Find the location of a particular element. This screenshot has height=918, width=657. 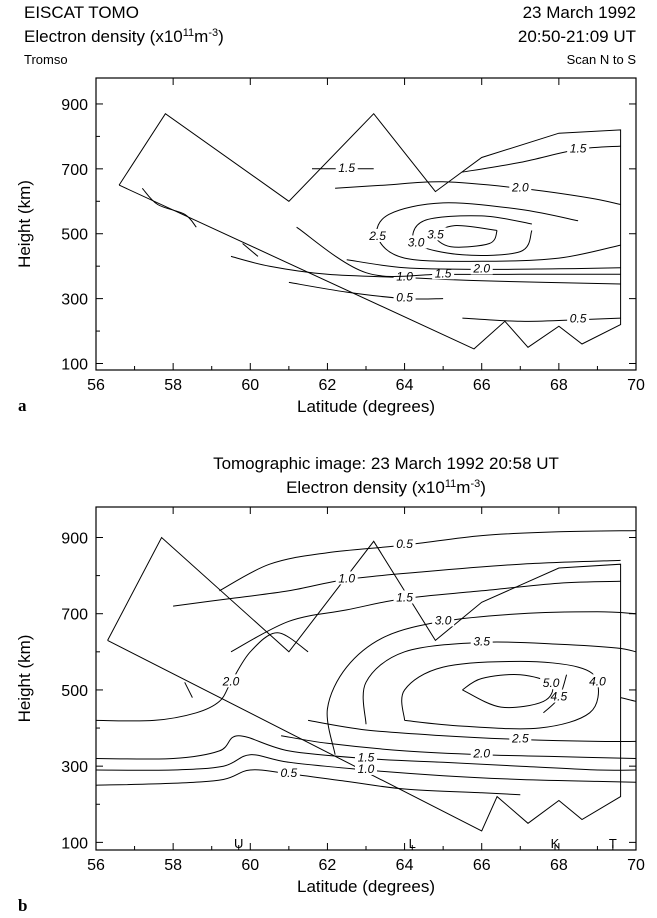

contour-label: 4.0 is located at coordinates (597, 681).